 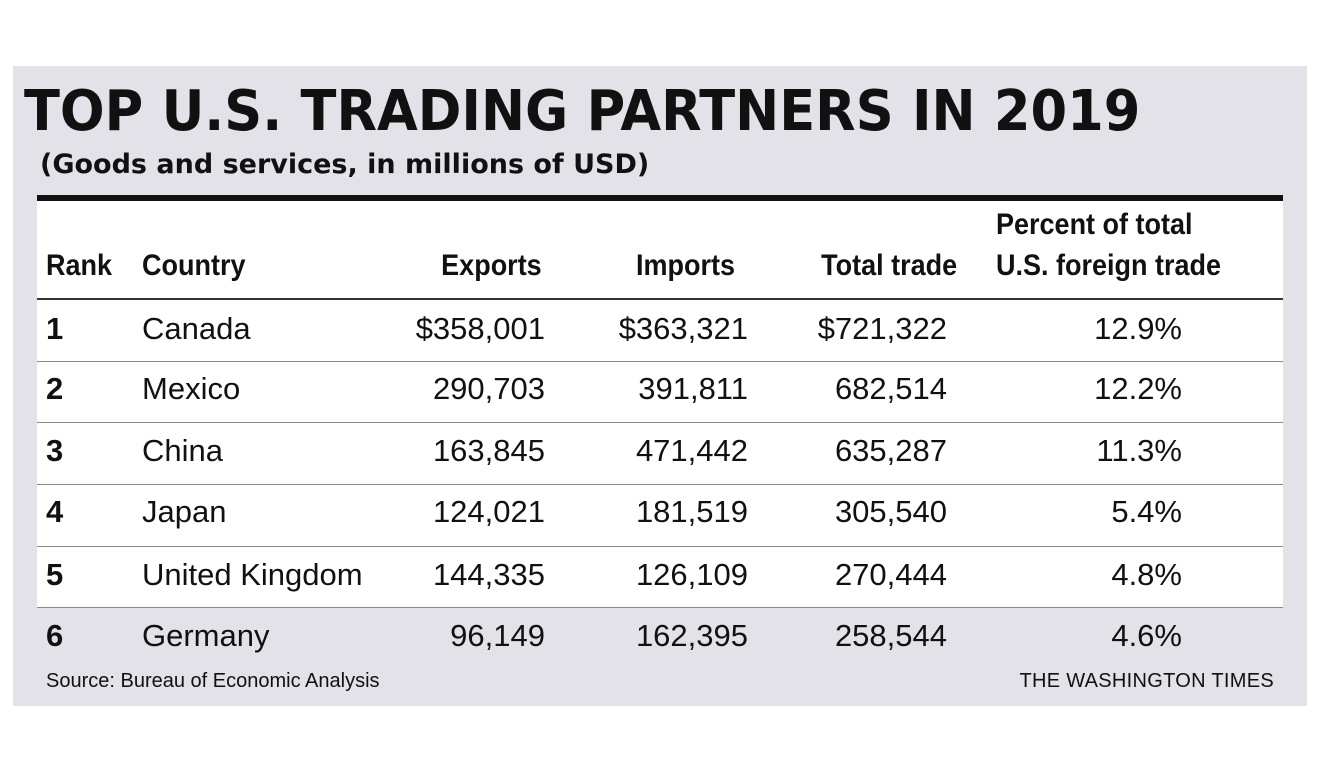 What do you see at coordinates (890, 574) in the screenshot?
I see `cell-total-trade: 270,444` at bounding box center [890, 574].